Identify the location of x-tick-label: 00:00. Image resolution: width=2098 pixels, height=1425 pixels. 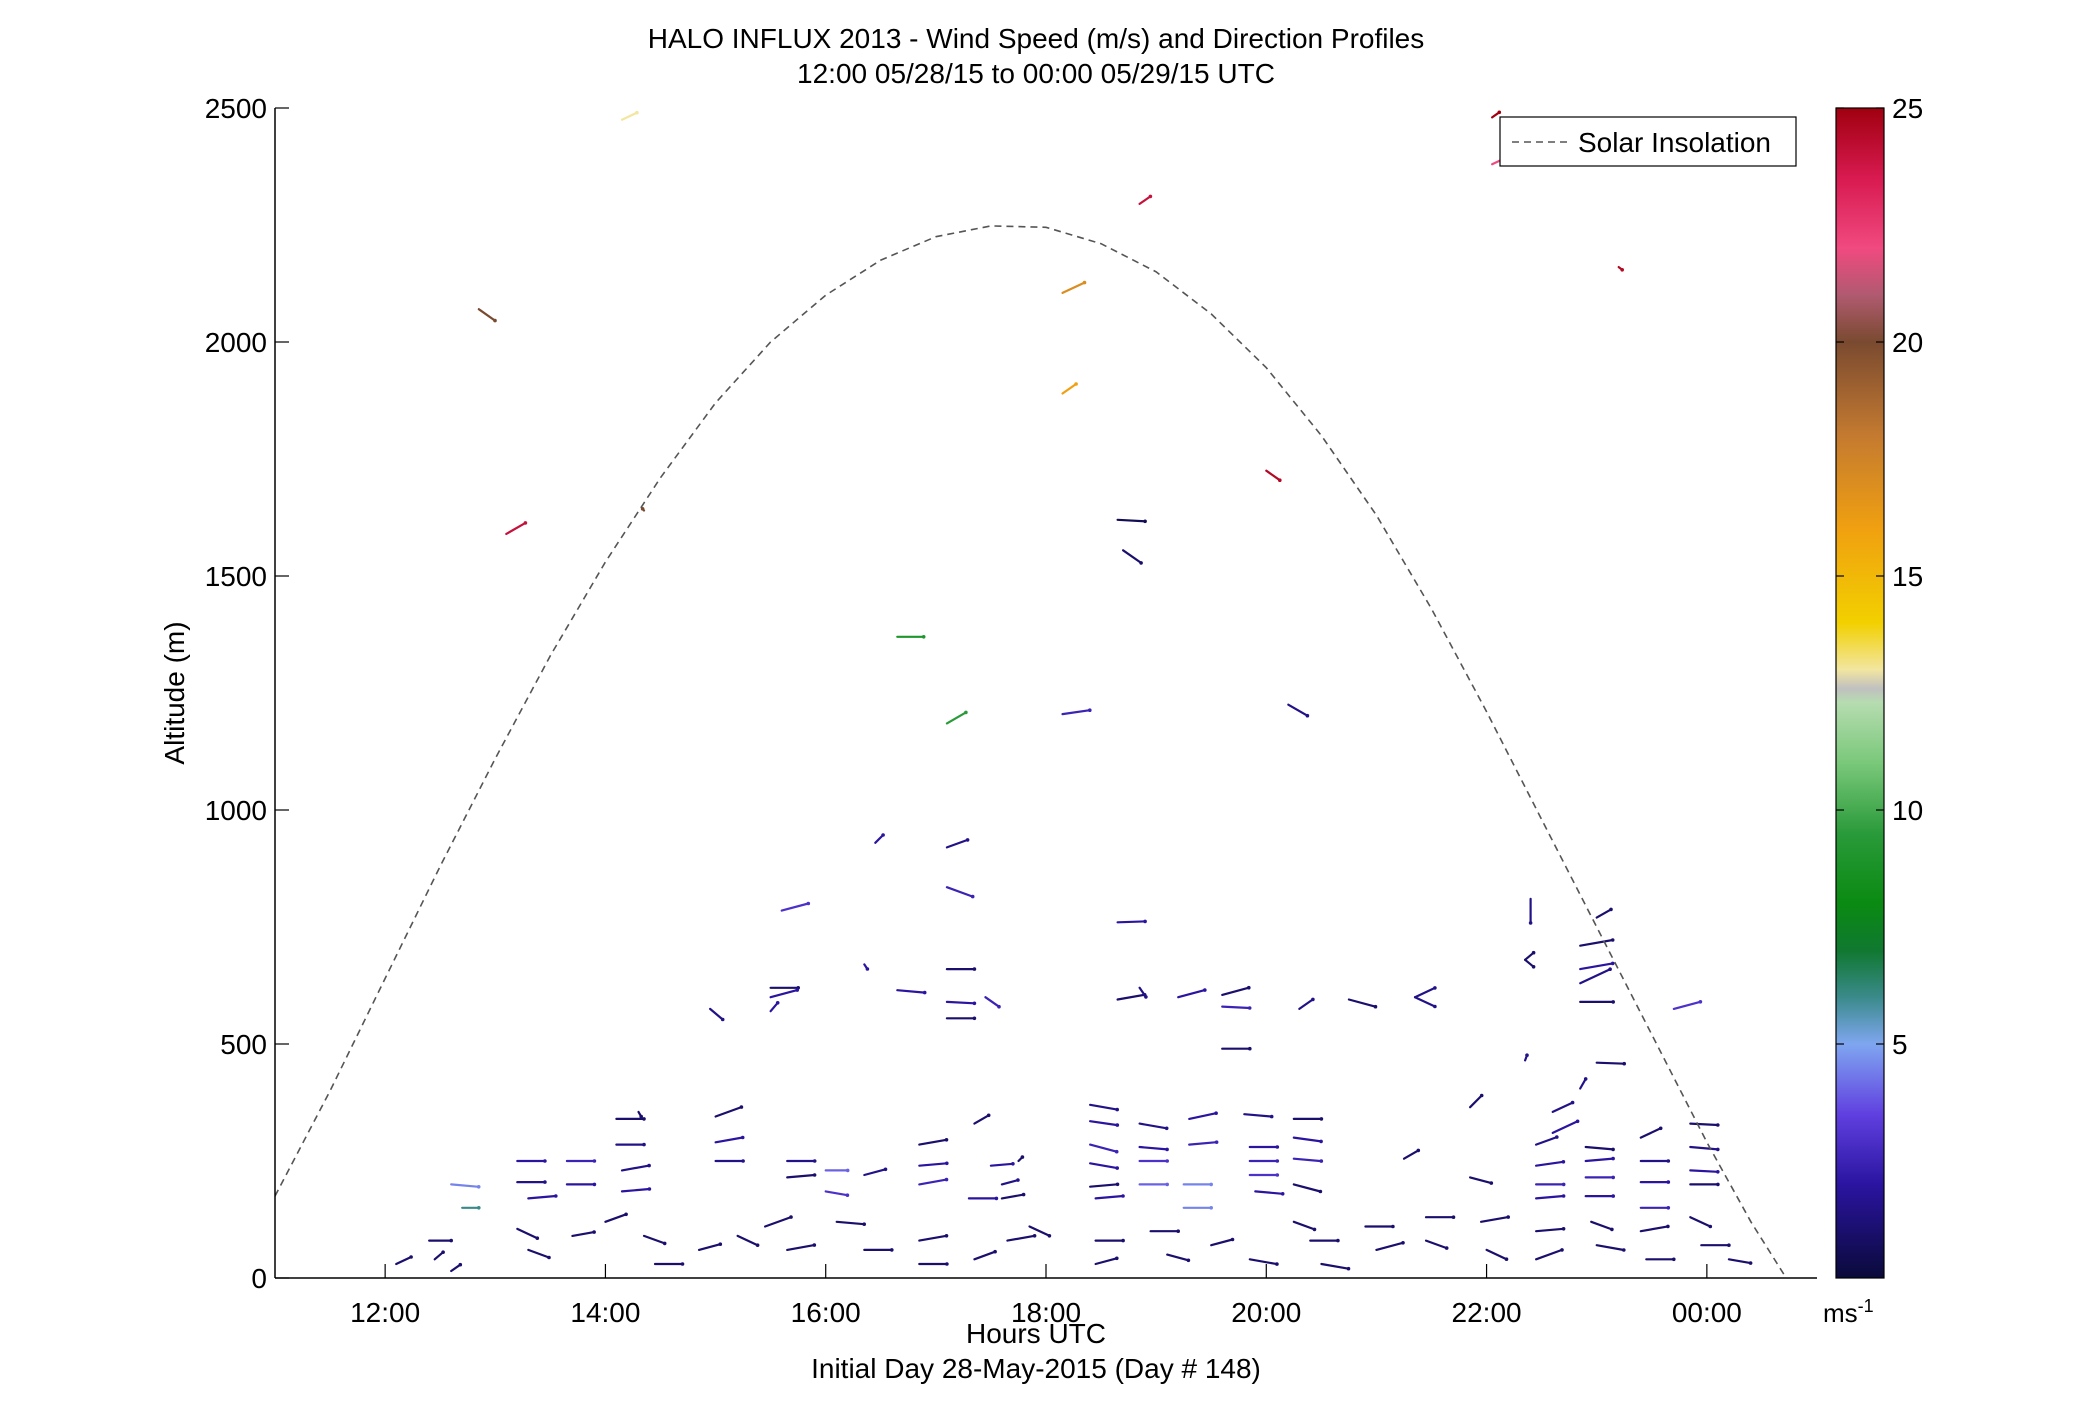
(1707, 1312).